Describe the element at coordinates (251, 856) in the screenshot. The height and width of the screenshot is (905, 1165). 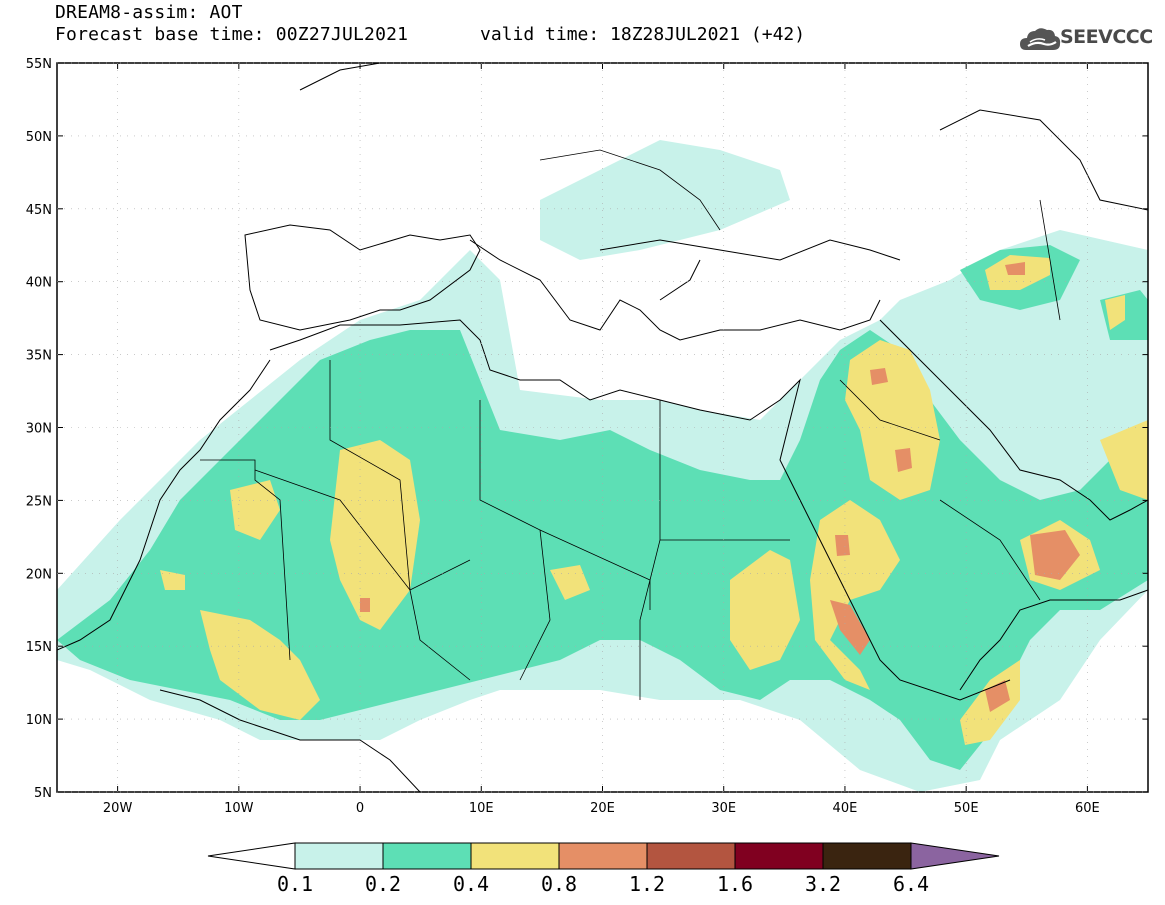
I see `colorbar-low-arrow` at that location.